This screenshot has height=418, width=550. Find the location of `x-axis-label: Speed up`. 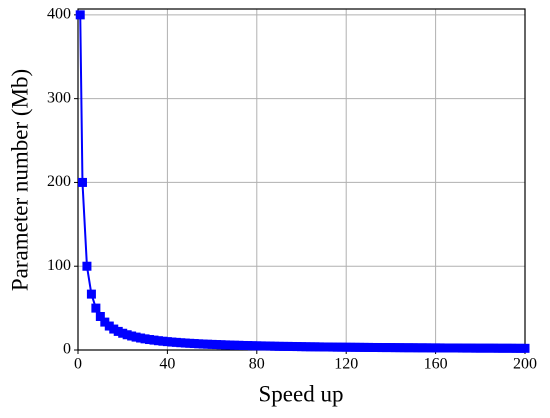

x-axis-label: Speed up is located at coordinates (301, 393).